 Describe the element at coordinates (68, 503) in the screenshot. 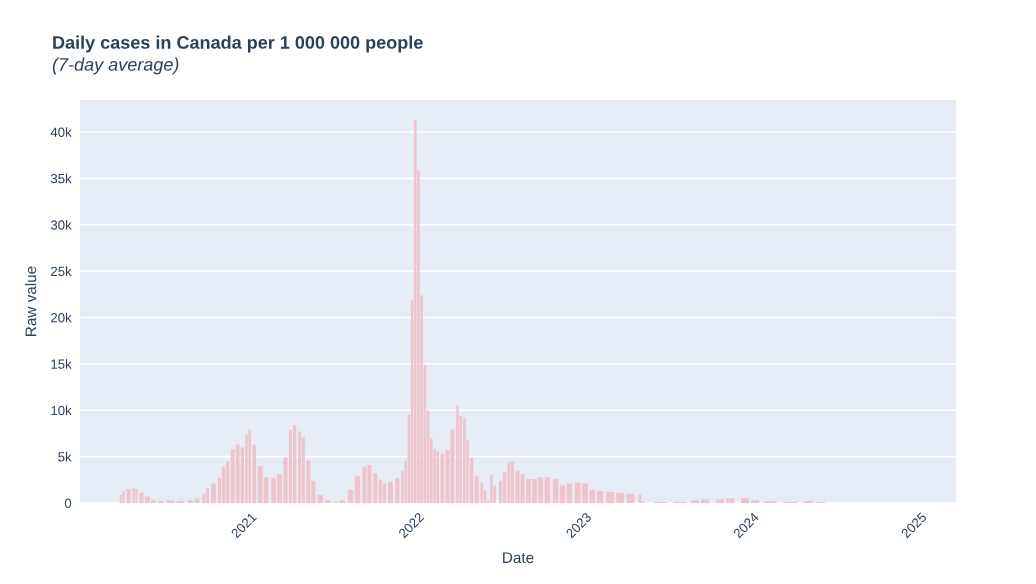

I see `y-tick-label: 0` at that location.